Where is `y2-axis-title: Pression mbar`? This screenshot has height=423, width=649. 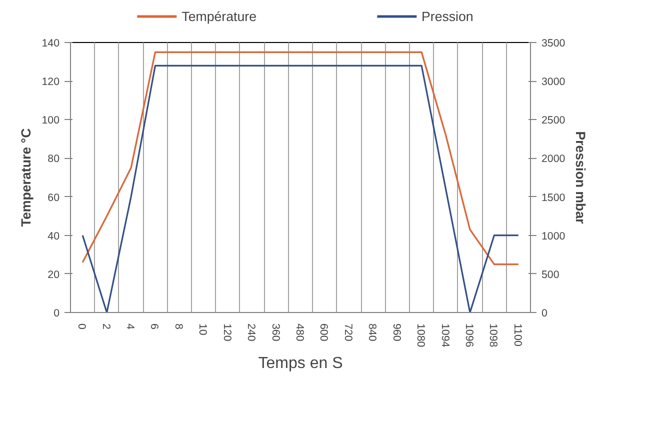
y2-axis-title: Pression mbar is located at coordinates (580, 177).